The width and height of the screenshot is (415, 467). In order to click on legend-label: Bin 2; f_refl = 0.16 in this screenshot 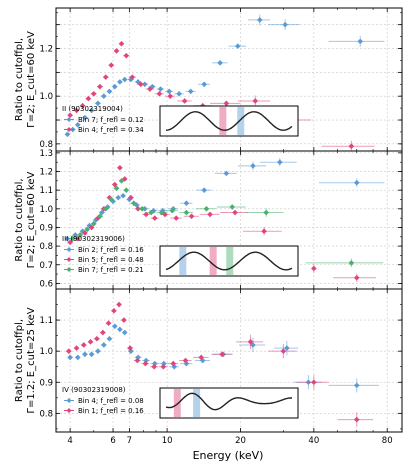, I will do `click(111, 250)`.